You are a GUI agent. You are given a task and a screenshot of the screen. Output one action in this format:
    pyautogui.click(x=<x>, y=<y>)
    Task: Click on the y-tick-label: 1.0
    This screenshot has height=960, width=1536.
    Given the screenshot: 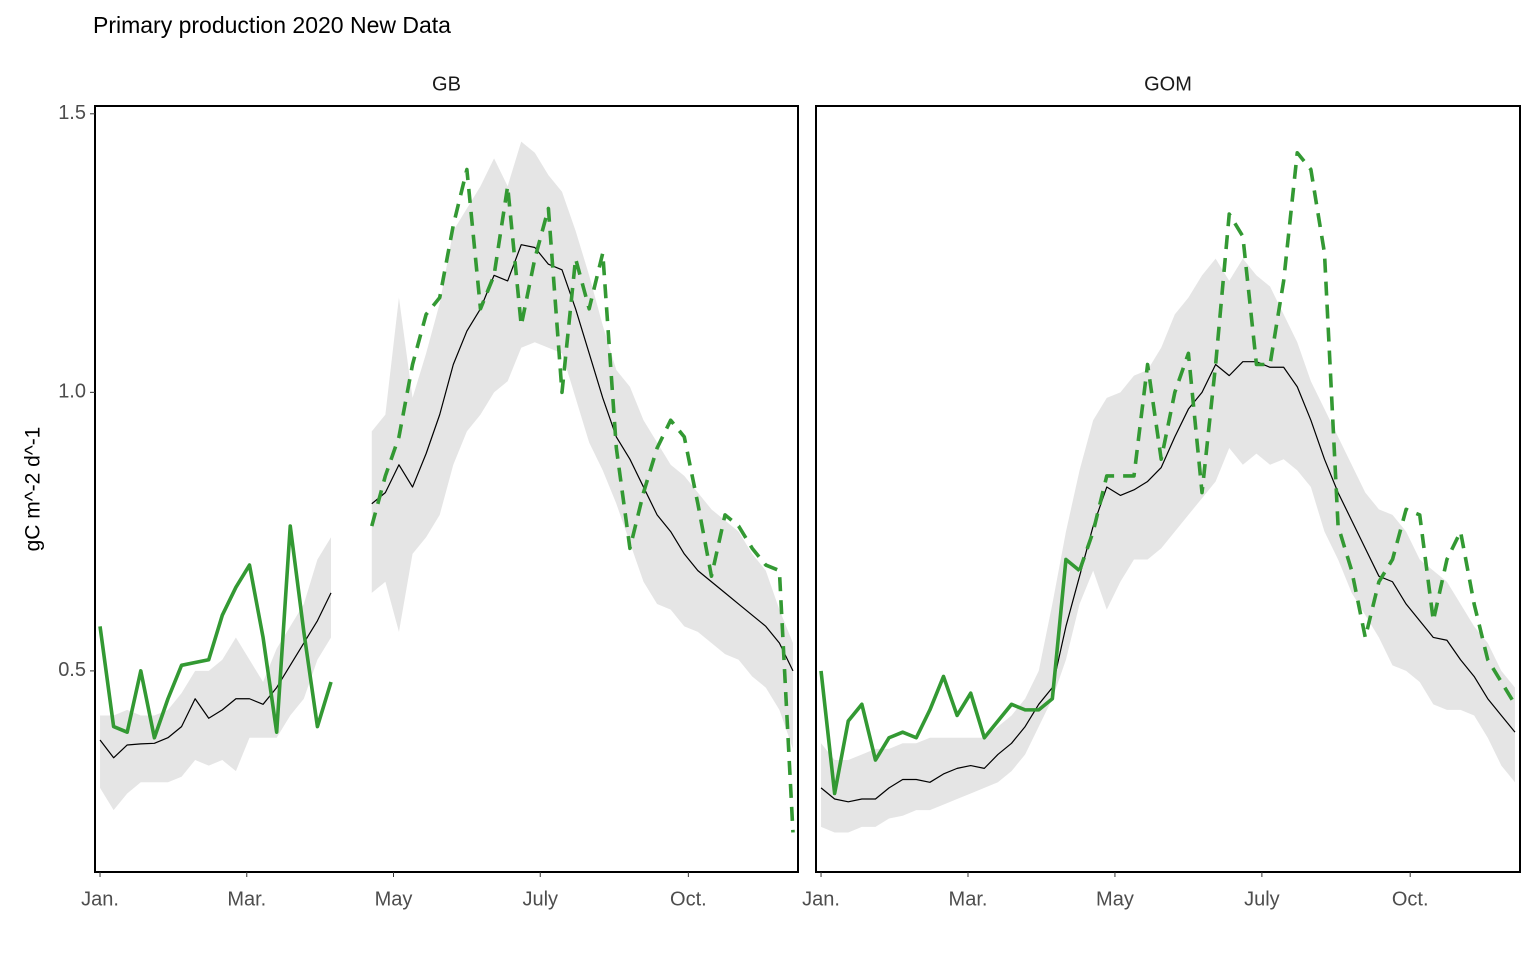 What is the action you would take?
    pyautogui.click(x=72, y=392)
    